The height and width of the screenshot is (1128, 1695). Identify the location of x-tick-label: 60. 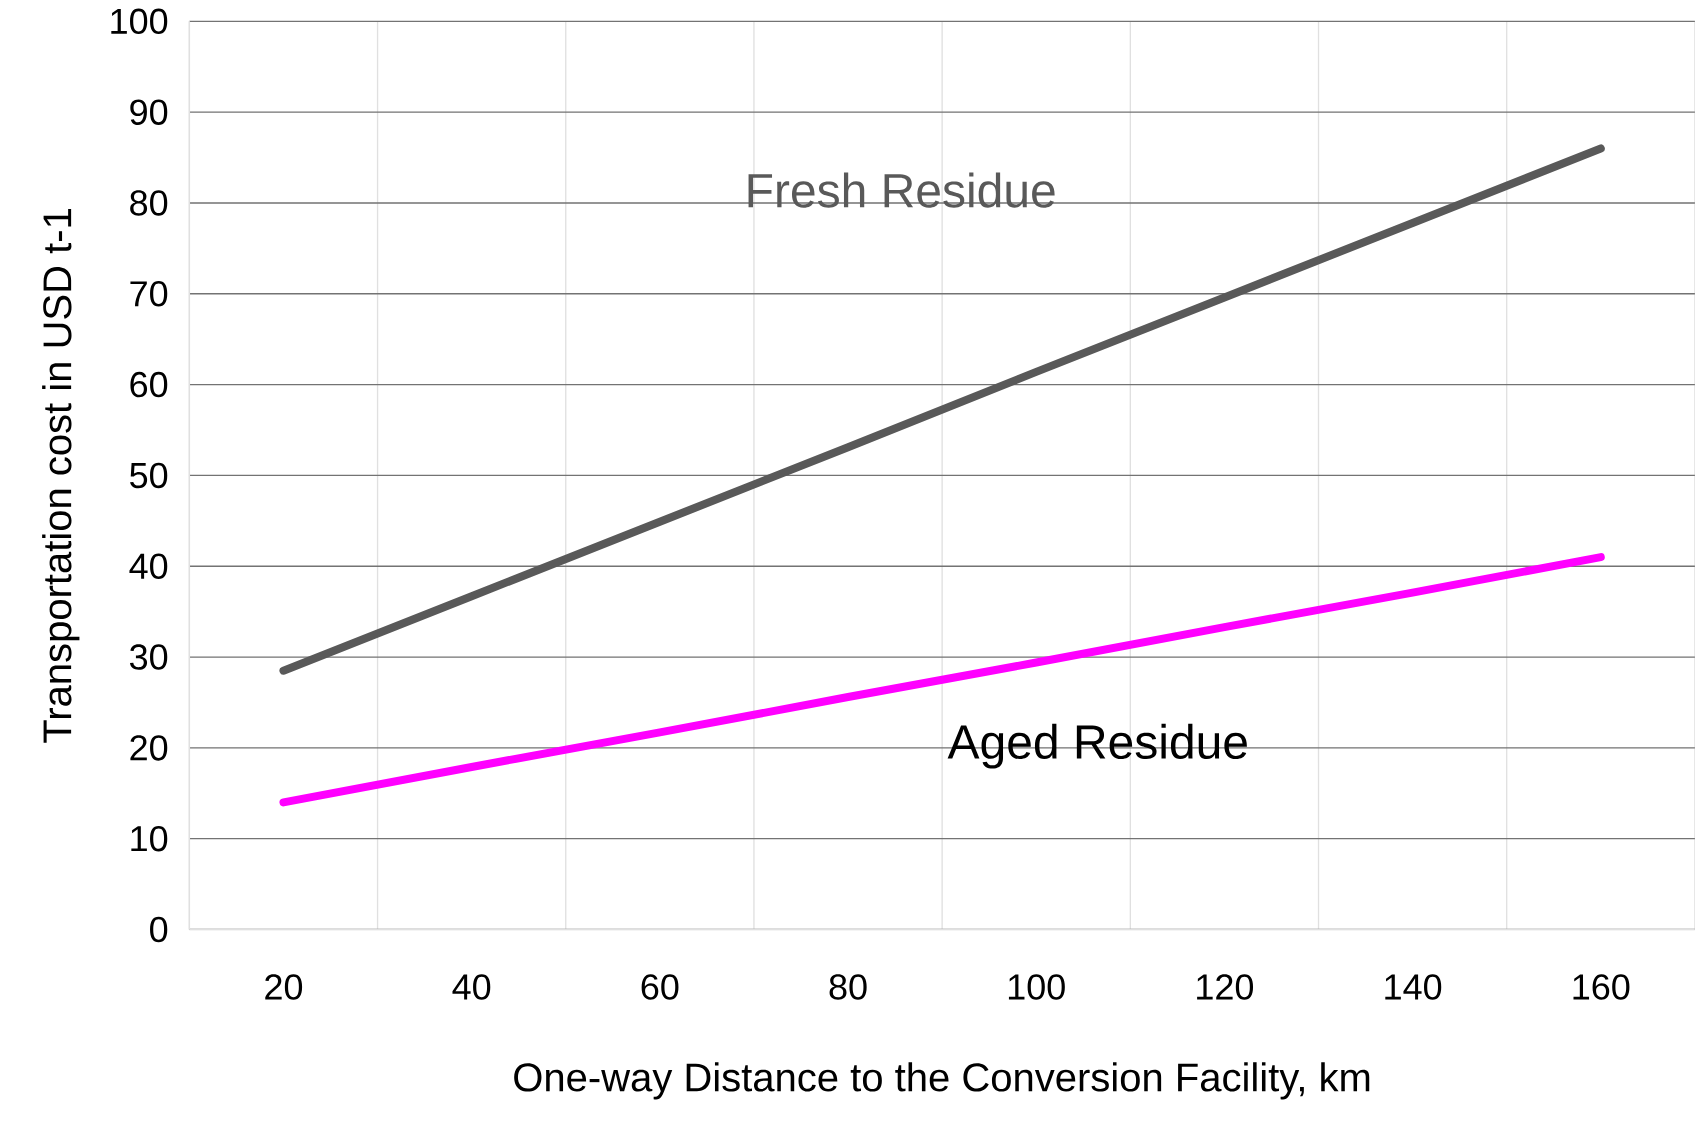
(660, 987).